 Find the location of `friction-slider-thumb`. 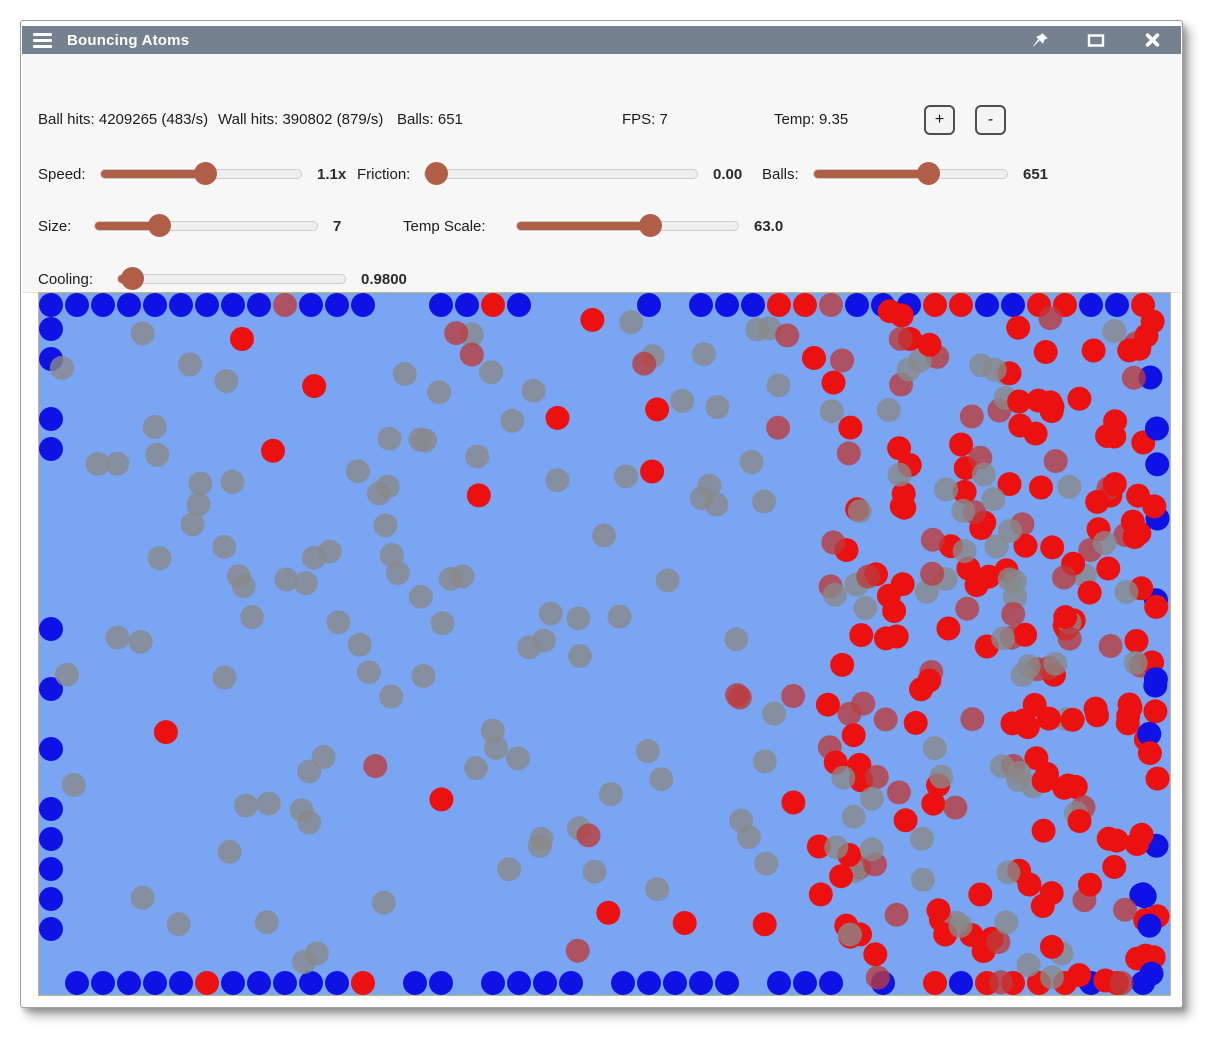

friction-slider-thumb is located at coordinates (436, 173).